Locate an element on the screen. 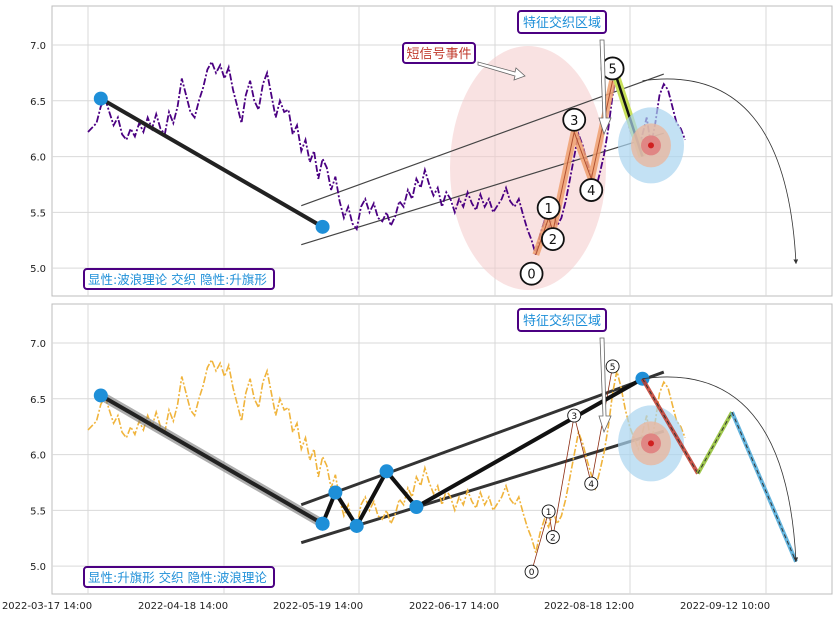  x-tick-label: 2022-08-18 12:00 is located at coordinates (589, 606).